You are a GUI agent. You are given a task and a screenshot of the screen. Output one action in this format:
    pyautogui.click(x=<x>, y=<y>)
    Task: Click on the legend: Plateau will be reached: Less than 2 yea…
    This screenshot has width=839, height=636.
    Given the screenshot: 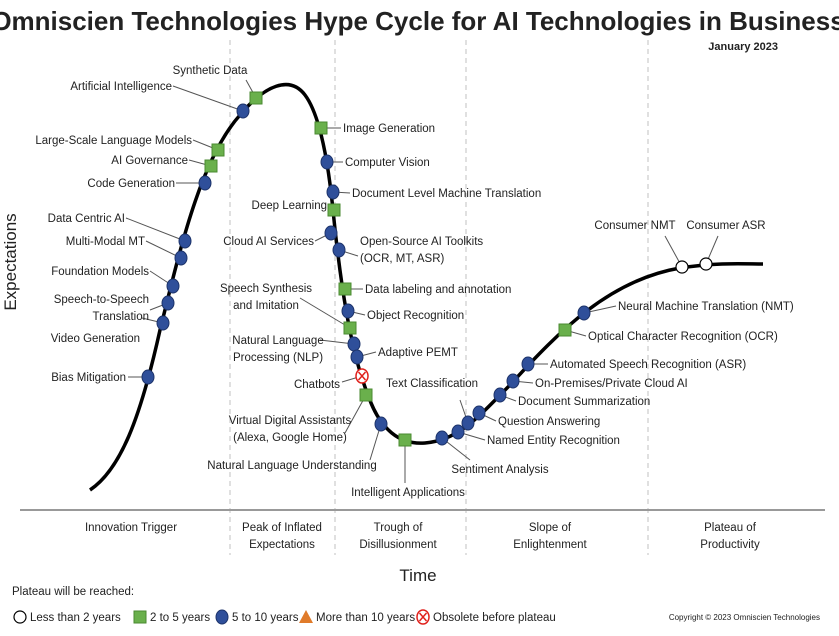 What is the action you would take?
    pyautogui.click(x=284, y=605)
    